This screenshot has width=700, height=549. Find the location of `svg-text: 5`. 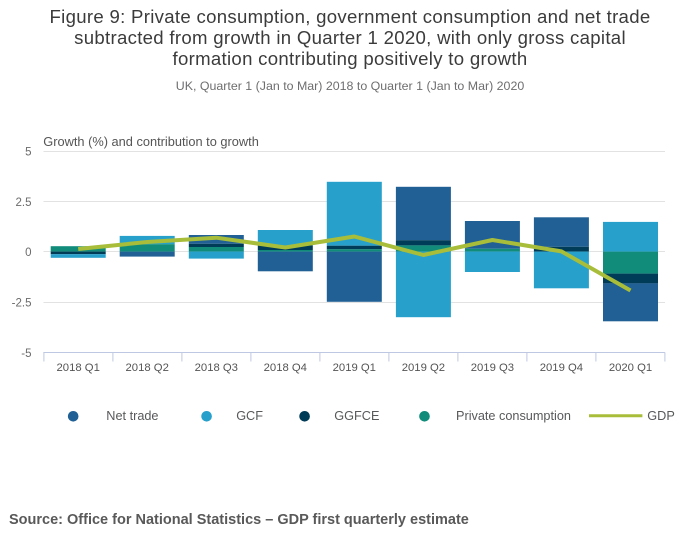

svg-text: 5 is located at coordinates (28, 153).